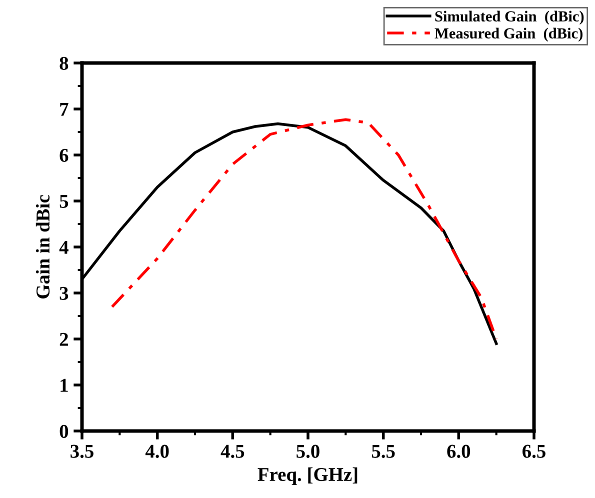 The image size is (595, 498). Describe the element at coordinates (43, 246) in the screenshot. I see `y-axis-title: Gain in dBic` at that location.